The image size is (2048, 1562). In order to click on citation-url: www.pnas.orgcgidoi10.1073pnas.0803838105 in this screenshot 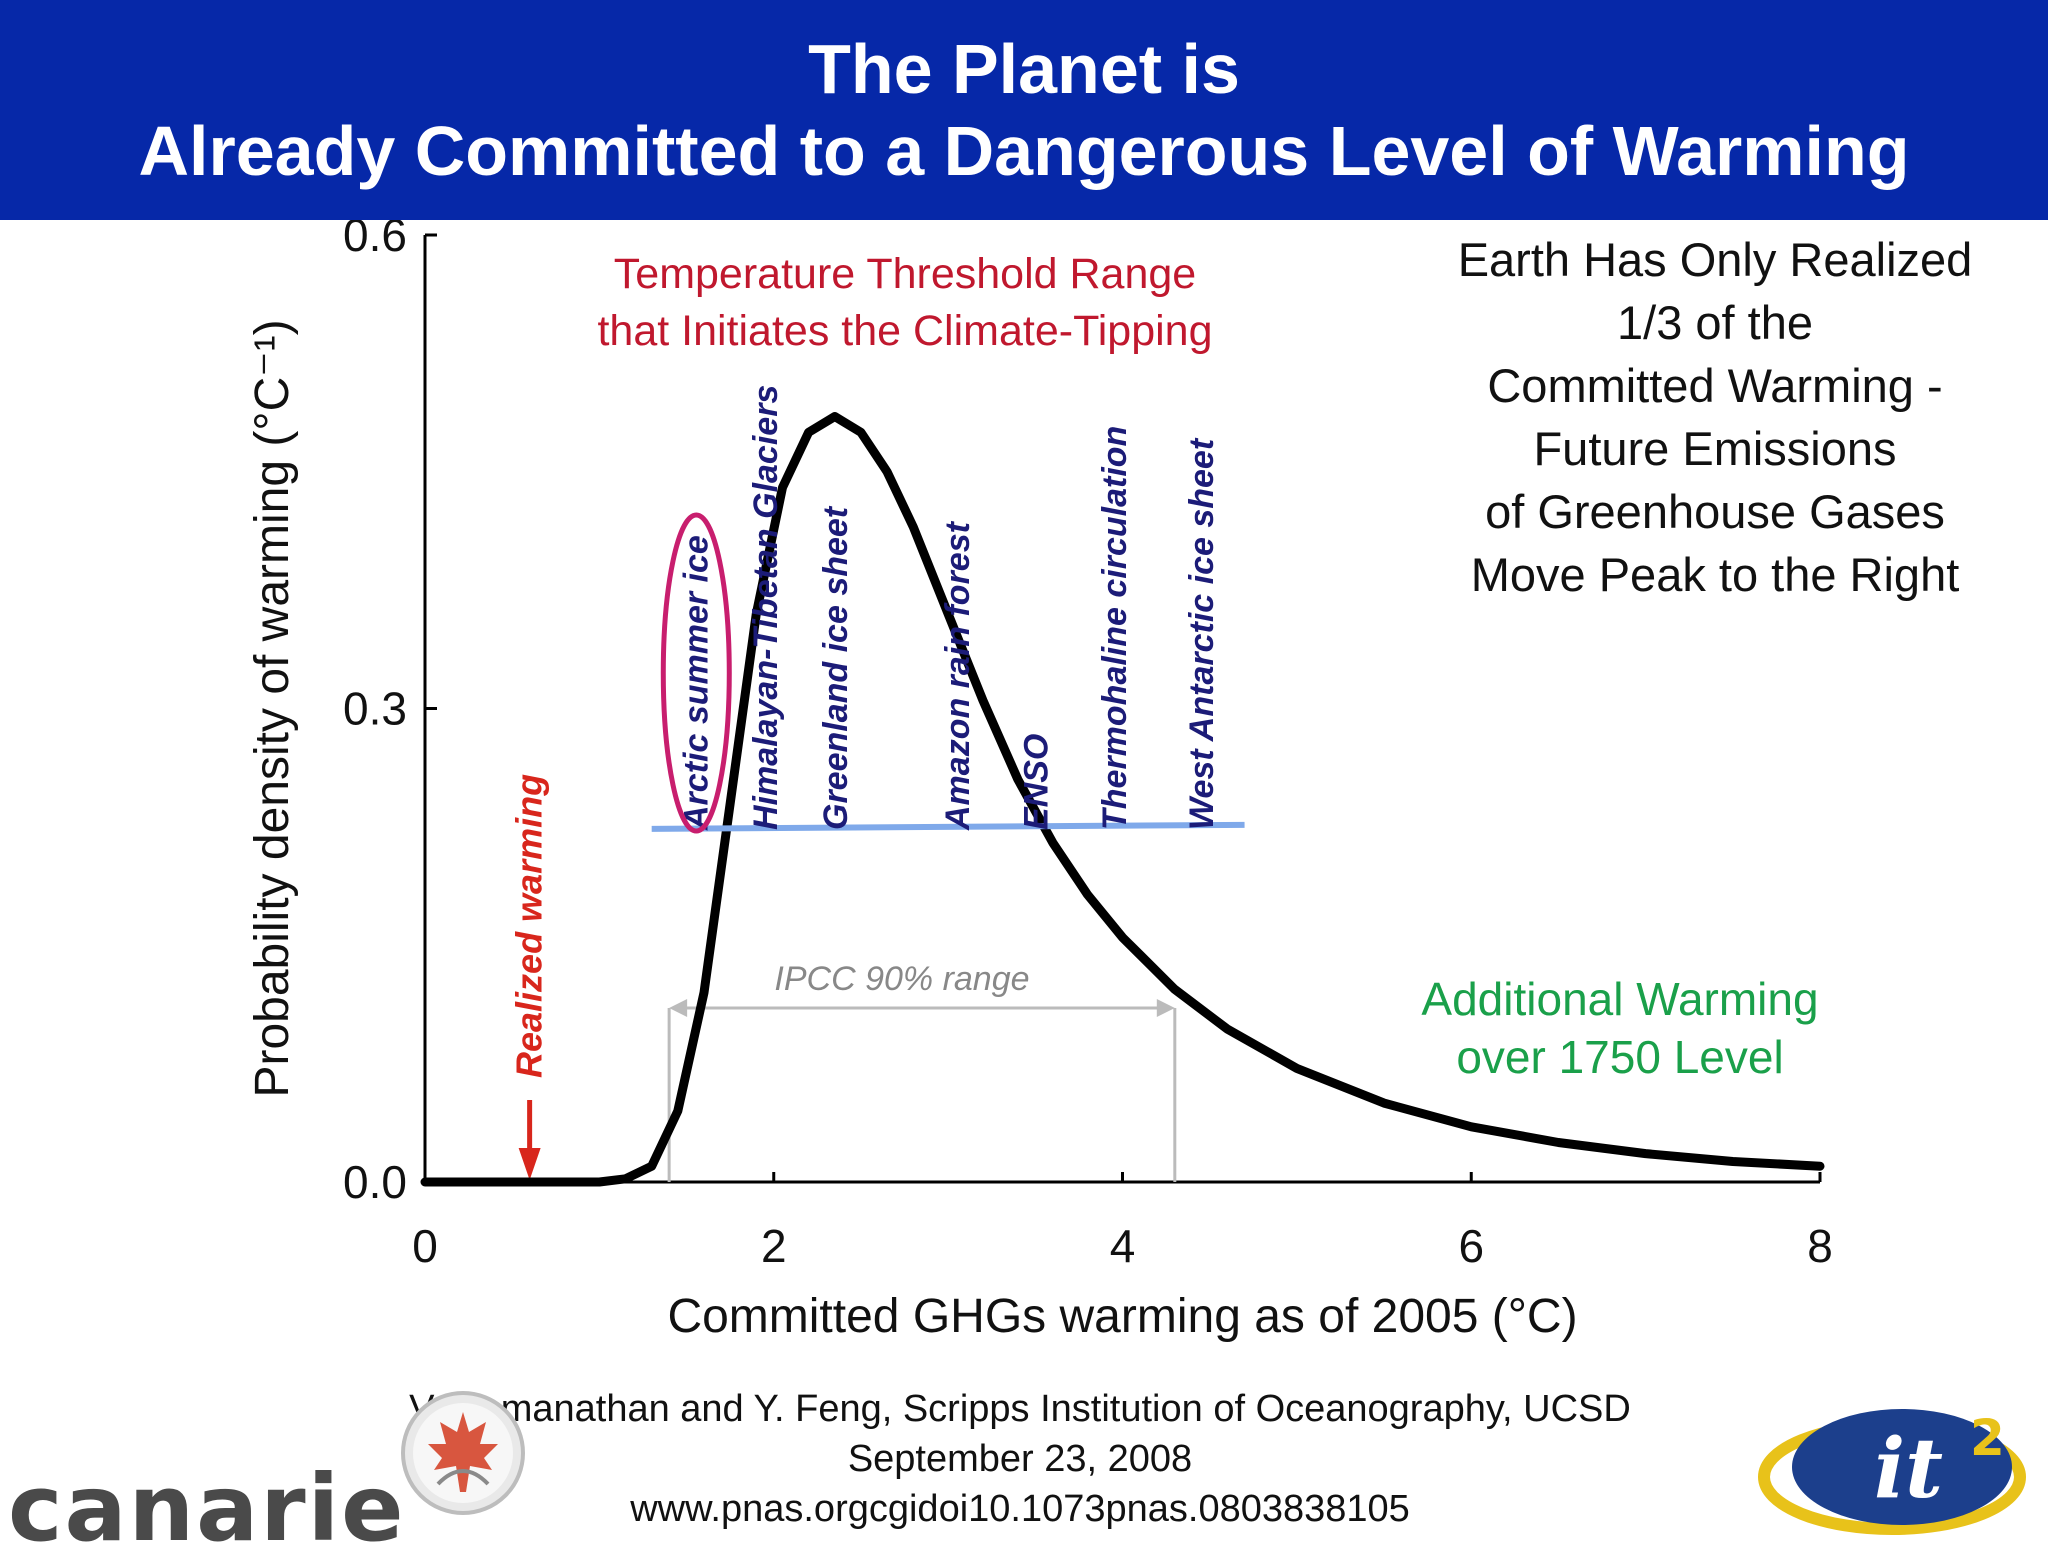, I will do `click(1020, 1509)`.